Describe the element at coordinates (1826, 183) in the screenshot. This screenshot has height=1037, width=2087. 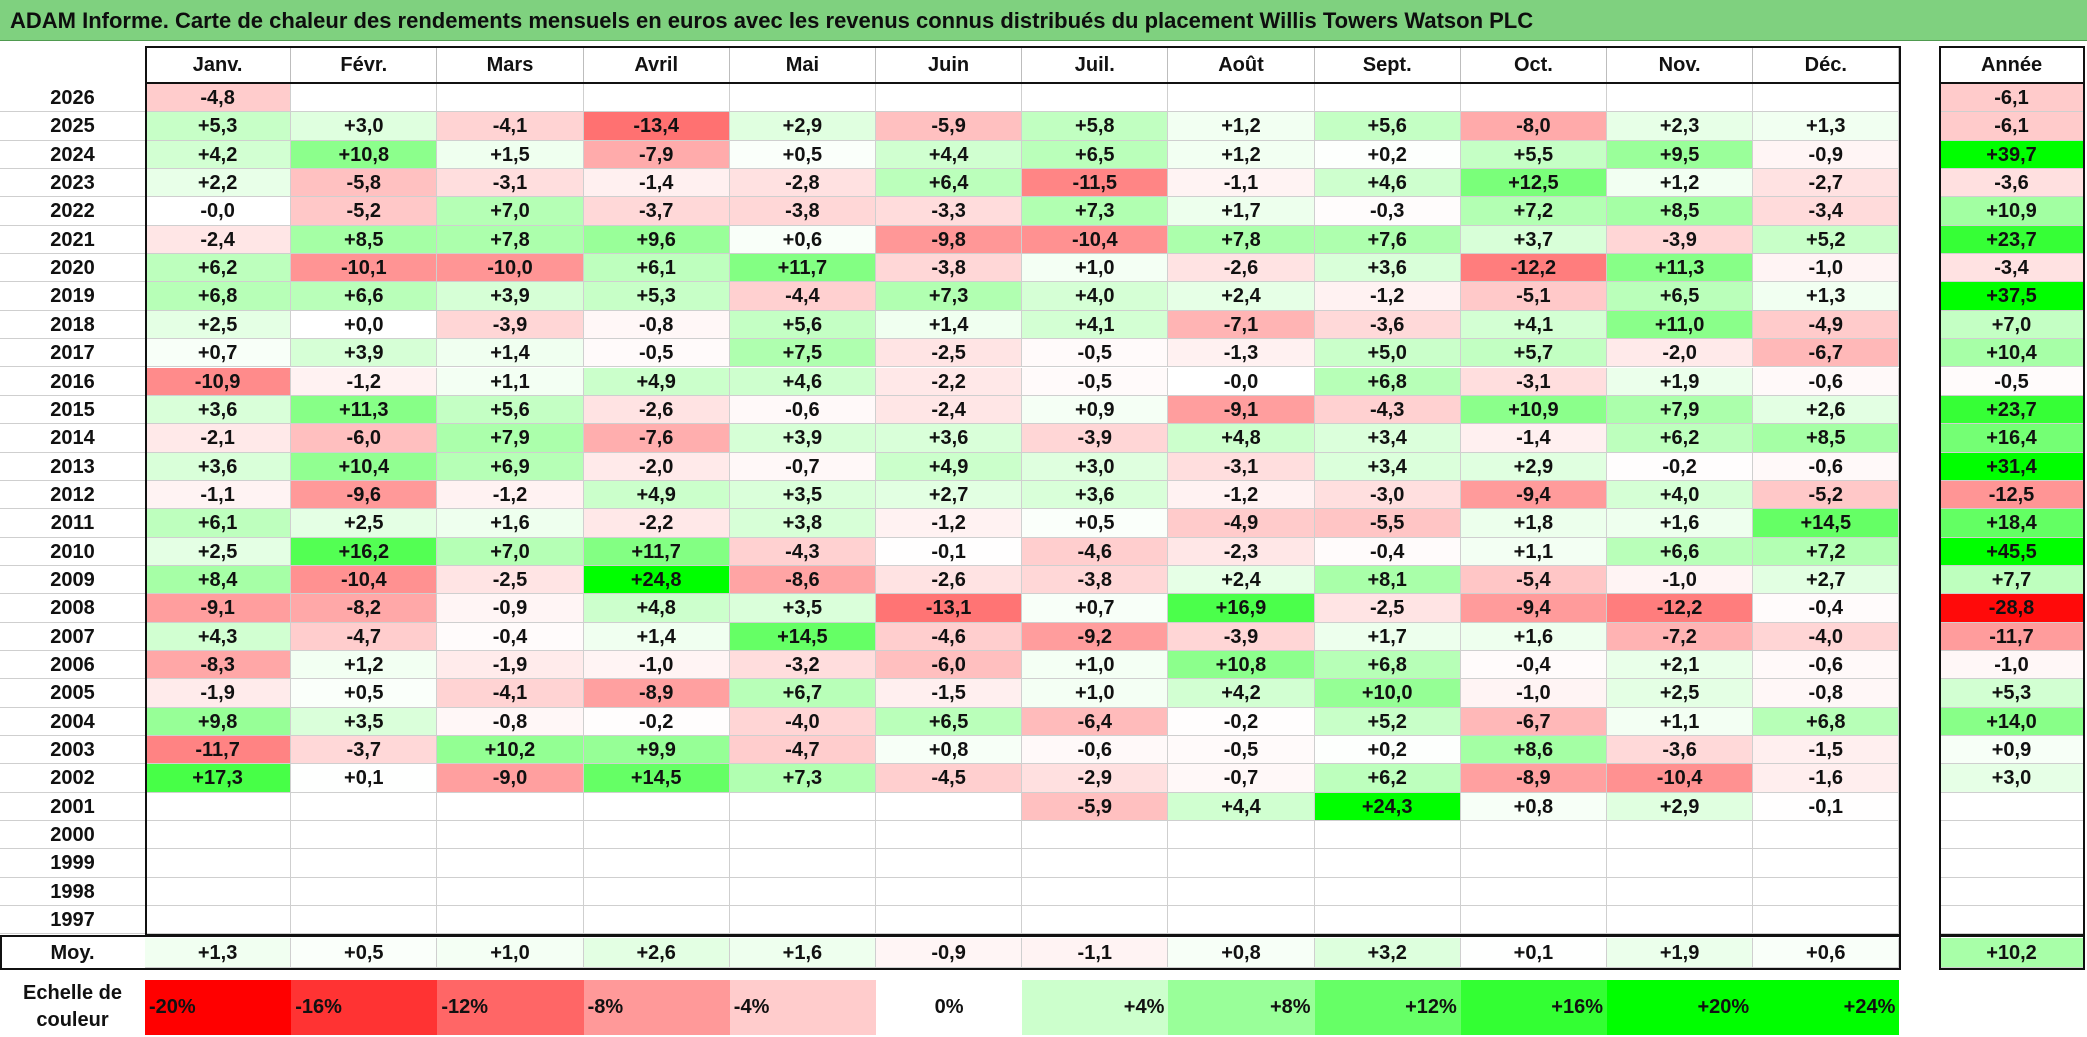
I see `heatmap-cell: -2,7` at that location.